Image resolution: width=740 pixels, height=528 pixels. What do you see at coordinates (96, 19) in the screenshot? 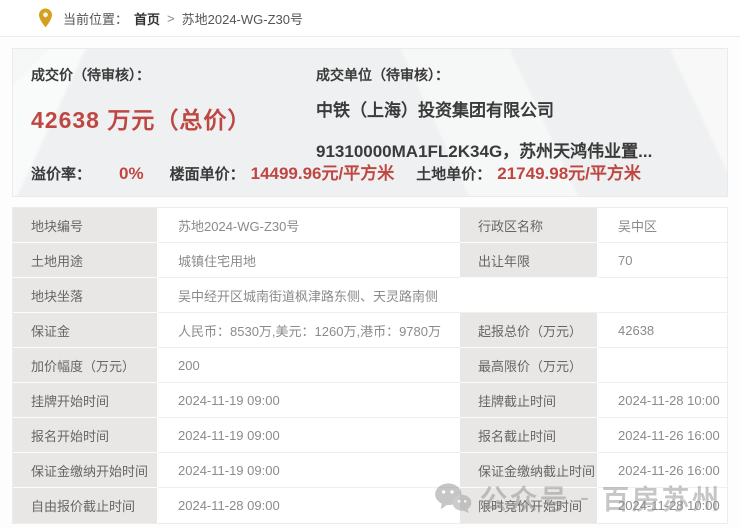
I see `breadcrumb-location-label: 当前位置：` at bounding box center [96, 19].